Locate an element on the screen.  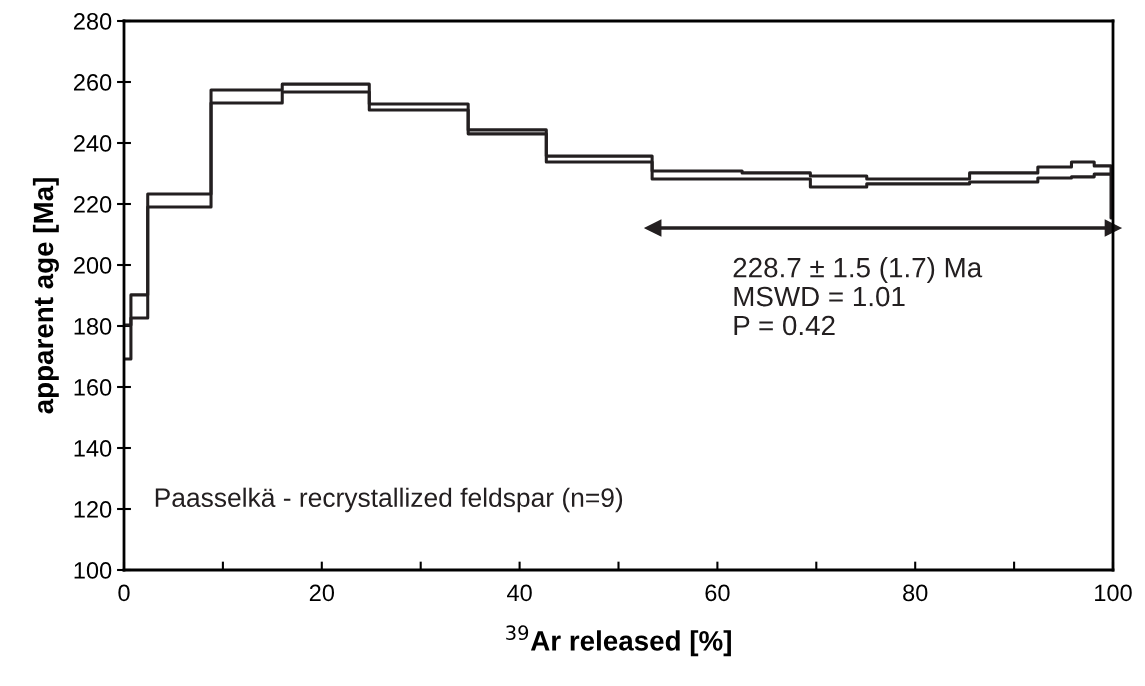
x-tick-label: 40 is located at coordinates (519, 593).